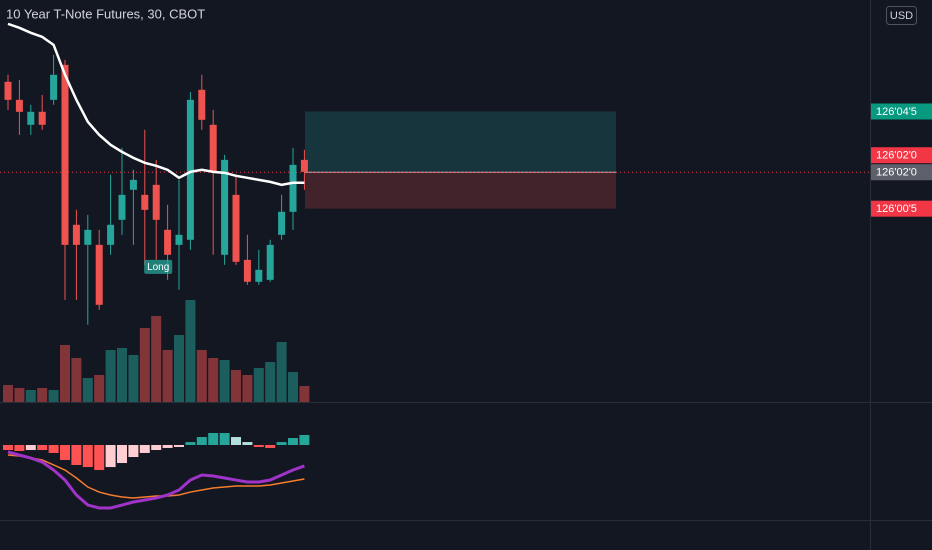 This screenshot has height=550, width=932. I want to click on moving-average, so click(156, 104).